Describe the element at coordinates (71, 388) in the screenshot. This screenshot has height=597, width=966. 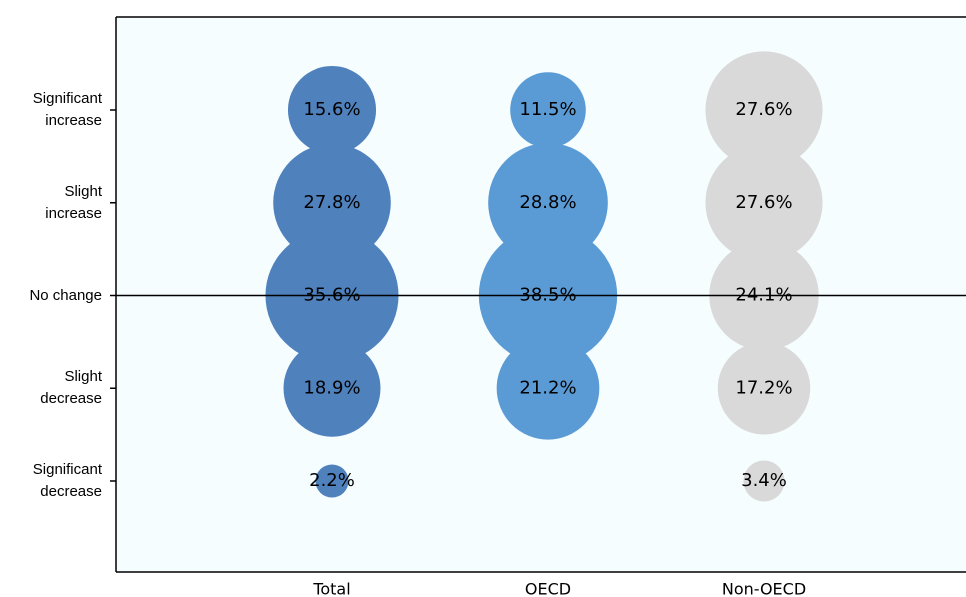
I see `y-tick-label: Slight decrease` at that location.